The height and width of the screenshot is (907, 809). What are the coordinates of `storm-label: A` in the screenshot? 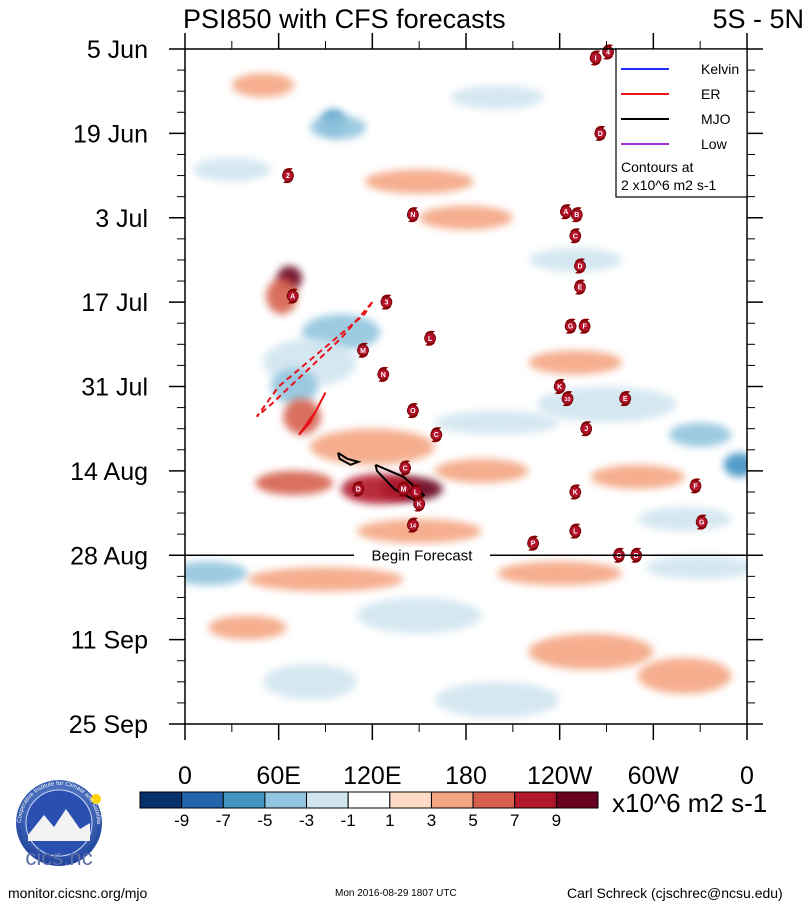 It's located at (565, 212).